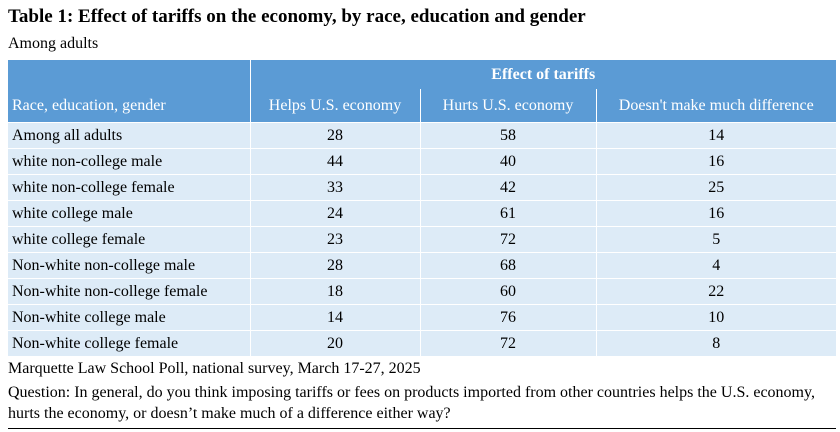 The height and width of the screenshot is (432, 840). Describe the element at coordinates (508, 135) in the screenshot. I see `cell-hurts: 58` at that location.